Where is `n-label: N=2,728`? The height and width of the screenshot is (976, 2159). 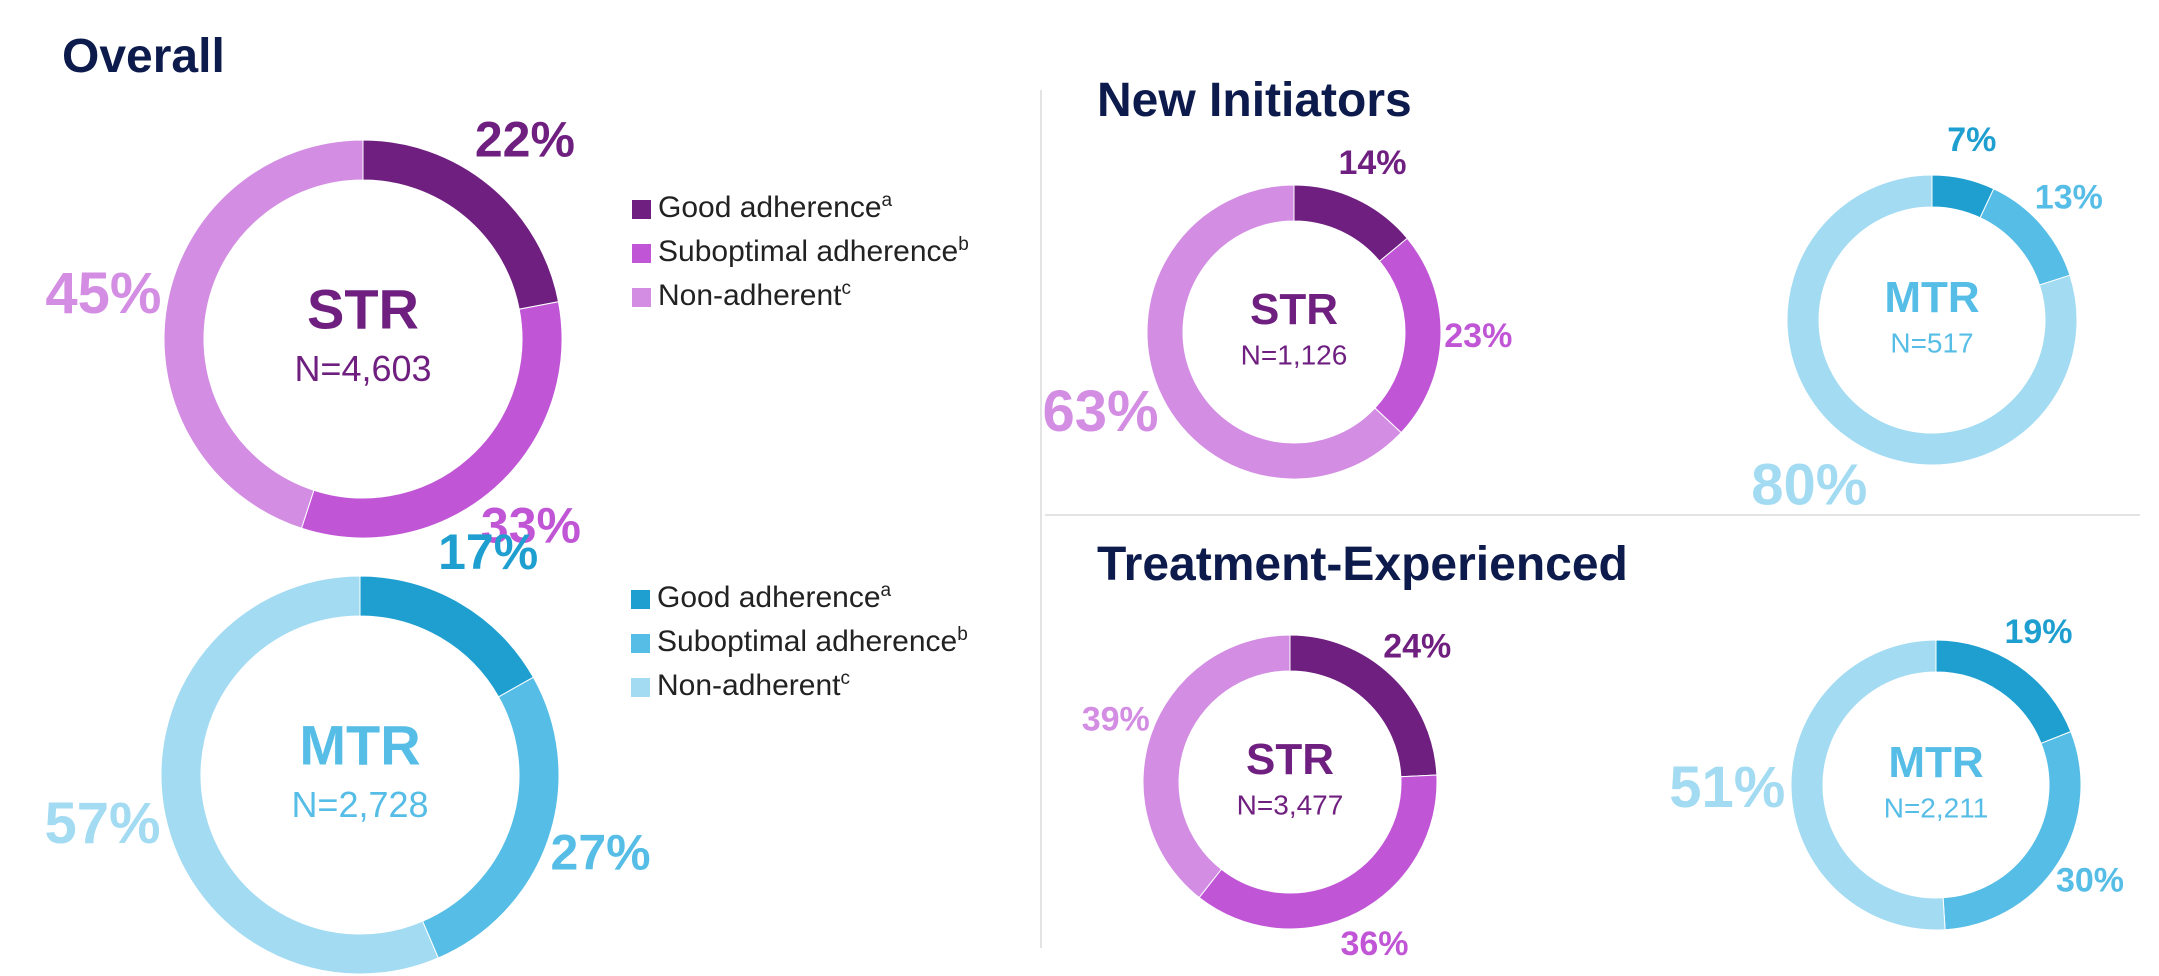
n-label: N=2,728 is located at coordinates (359, 804).